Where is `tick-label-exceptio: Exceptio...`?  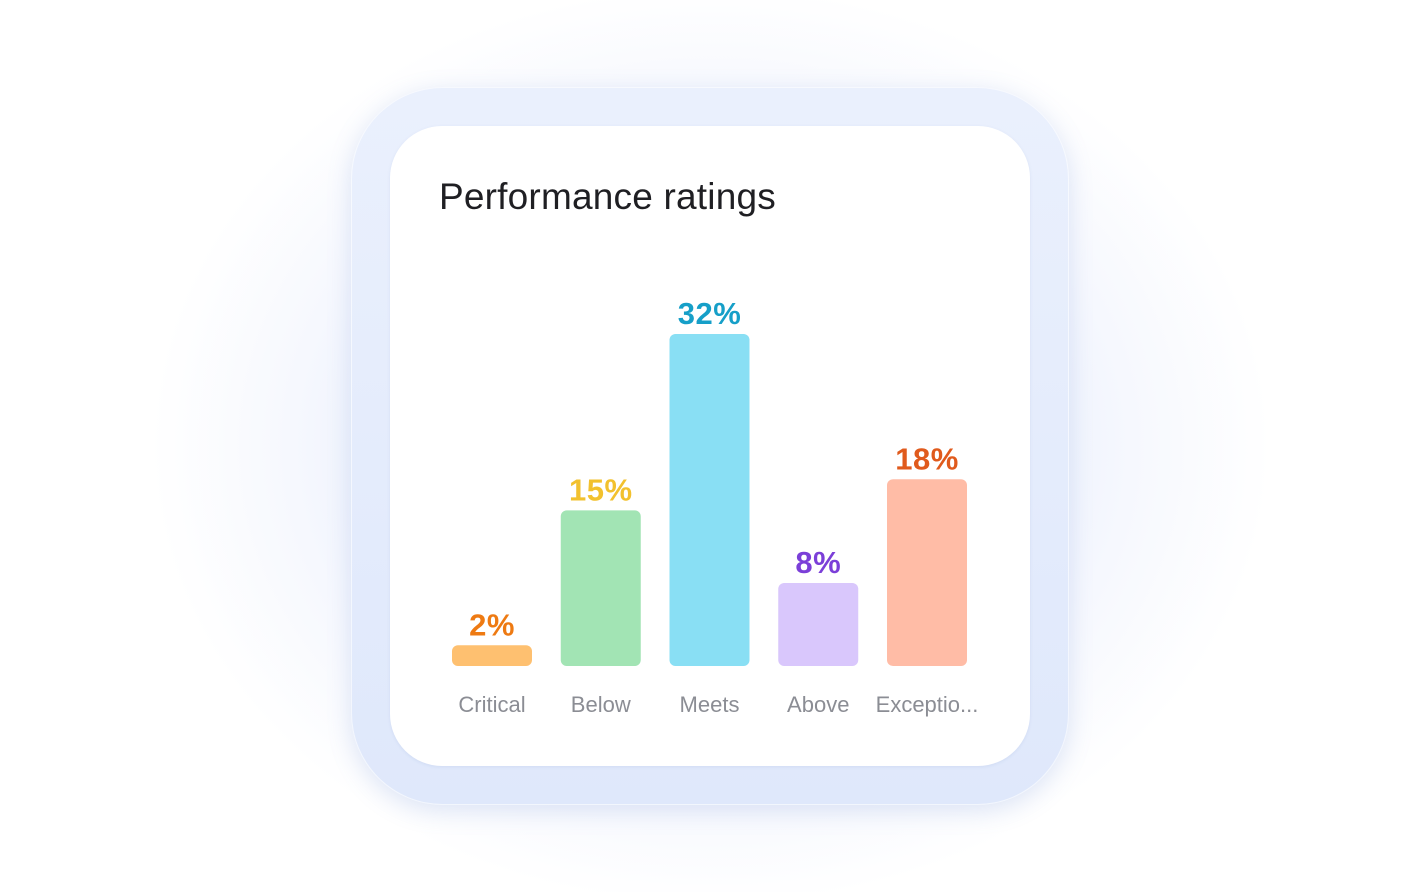
tick-label-exceptio: Exceptio... is located at coordinates (927, 704).